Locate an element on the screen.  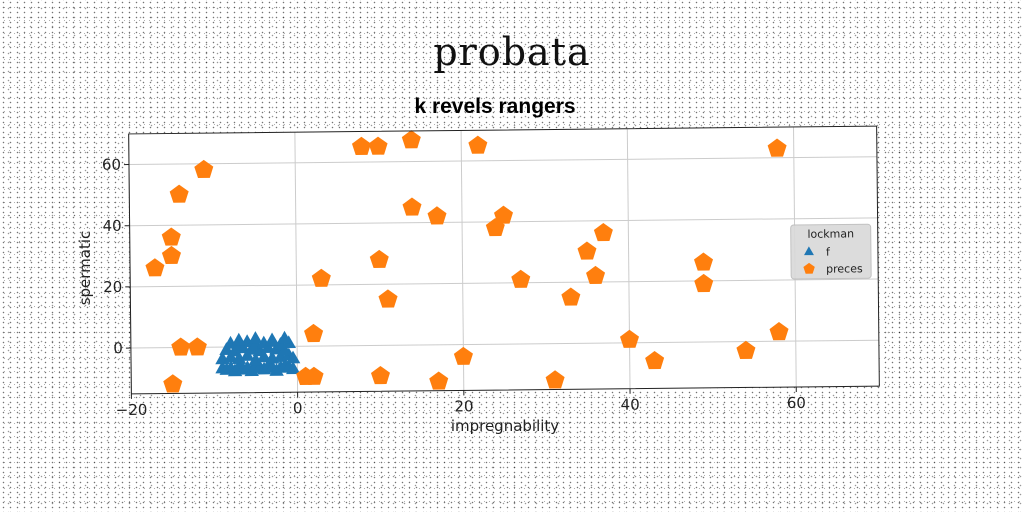
x-tick-label: 0 is located at coordinates (298, 408).